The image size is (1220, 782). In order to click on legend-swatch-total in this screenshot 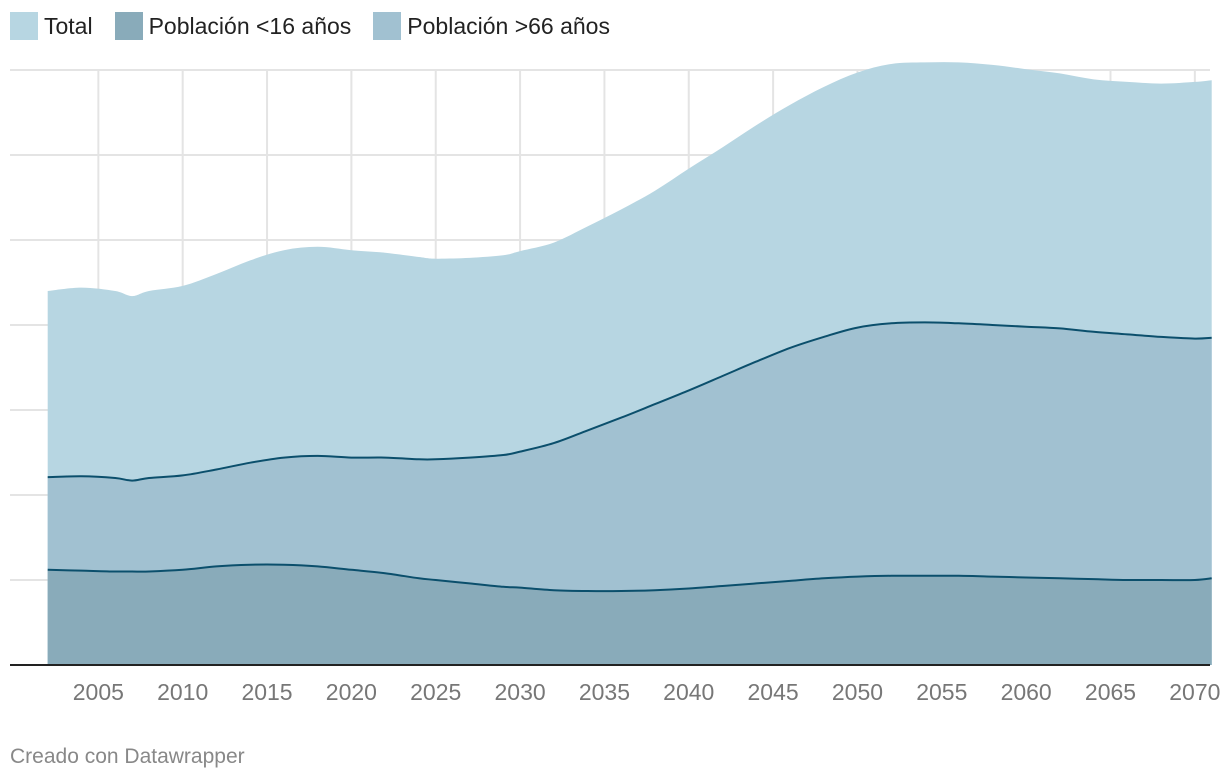, I will do `click(24, 26)`.